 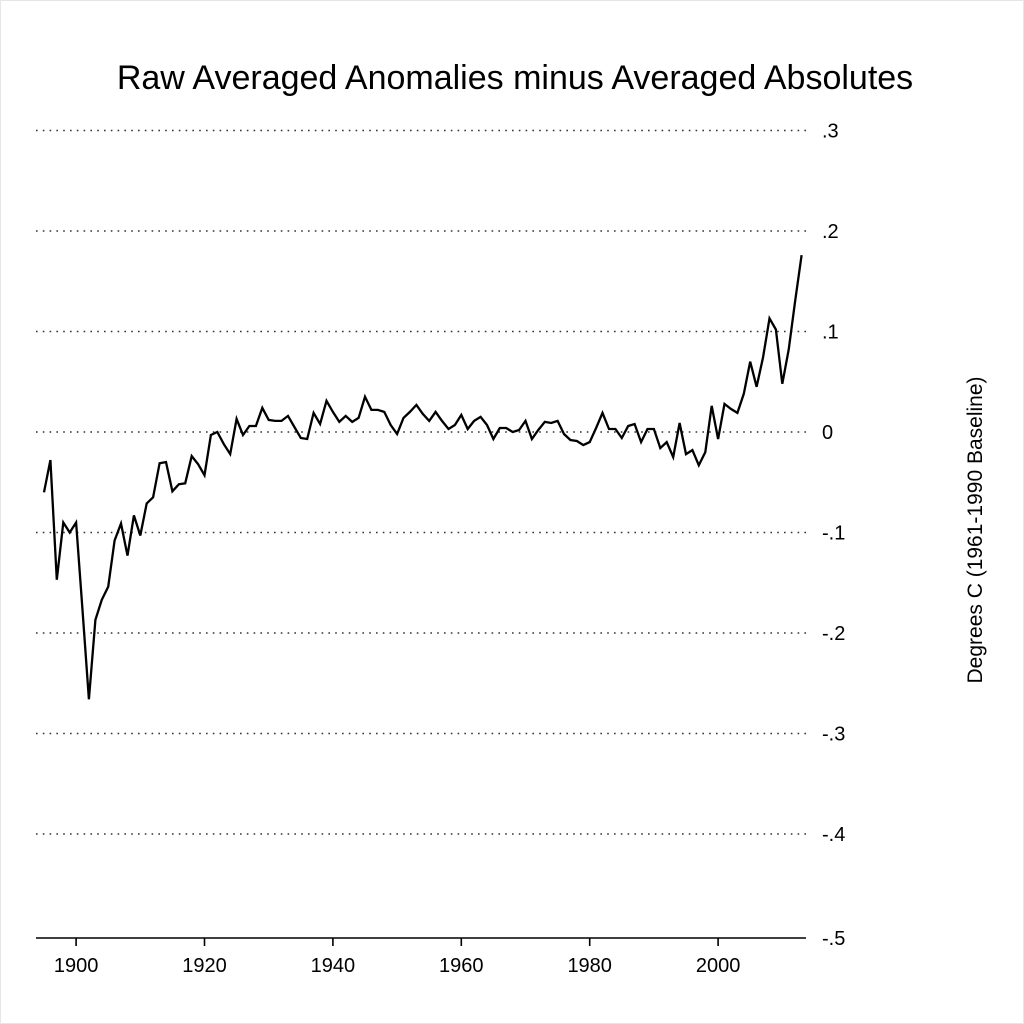 What do you see at coordinates (461, 966) in the screenshot?
I see `x-tick-label: 1960` at bounding box center [461, 966].